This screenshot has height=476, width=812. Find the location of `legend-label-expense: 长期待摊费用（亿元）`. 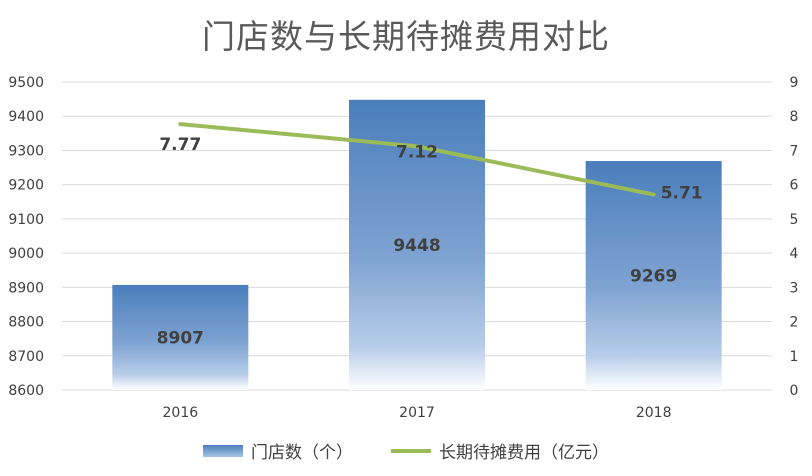

legend-label-expense: 长期待摊费用（亿元） is located at coordinates (524, 453).